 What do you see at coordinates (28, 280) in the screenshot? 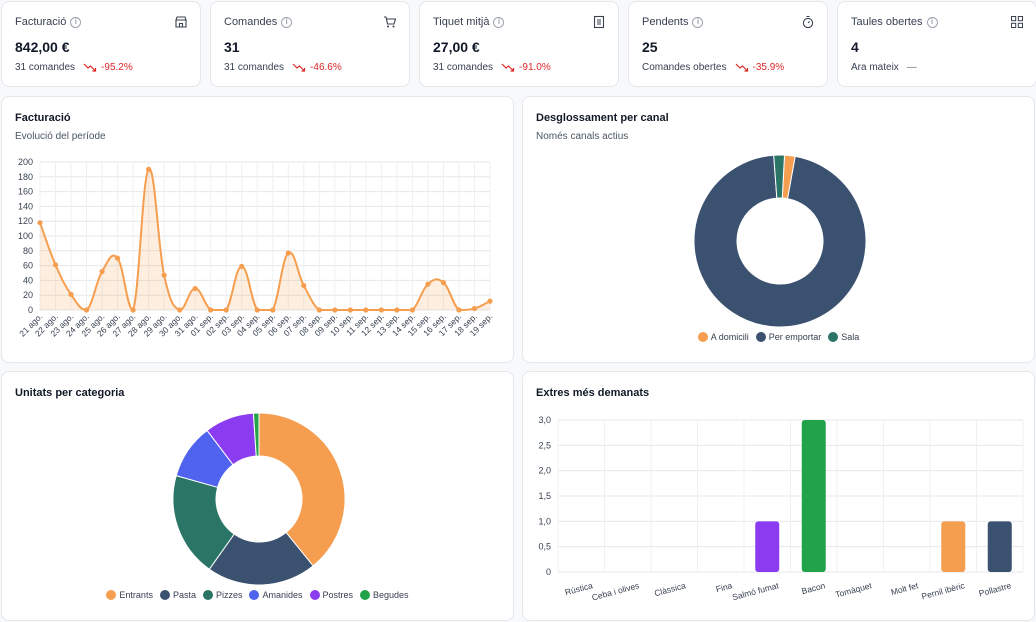
I see `y-tick-label: 40` at bounding box center [28, 280].